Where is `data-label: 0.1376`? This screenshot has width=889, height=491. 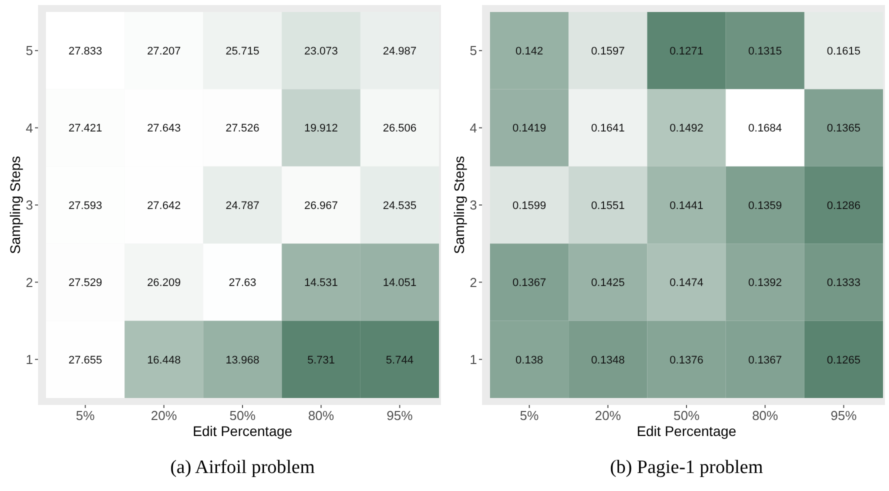
data-label: 0.1376 is located at coordinates (687, 360).